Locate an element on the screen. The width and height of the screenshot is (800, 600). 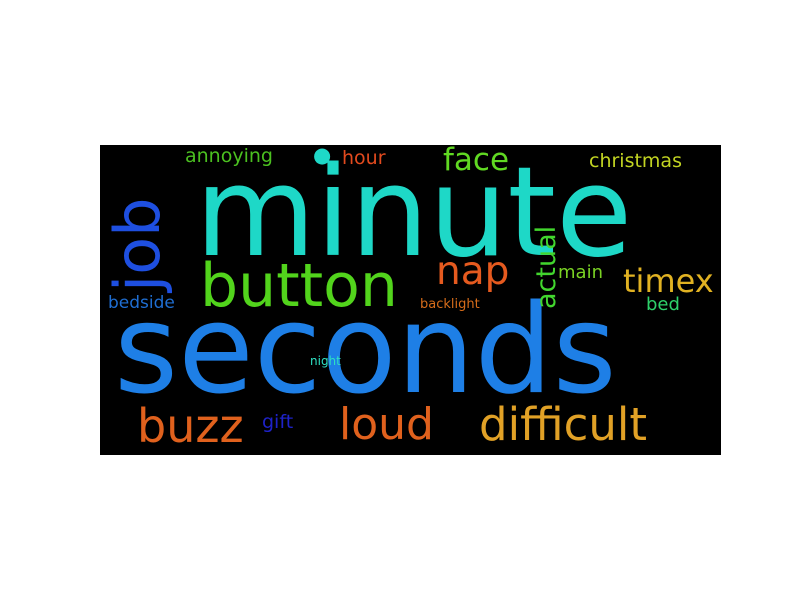
word-loud: loud is located at coordinates (386, 424).